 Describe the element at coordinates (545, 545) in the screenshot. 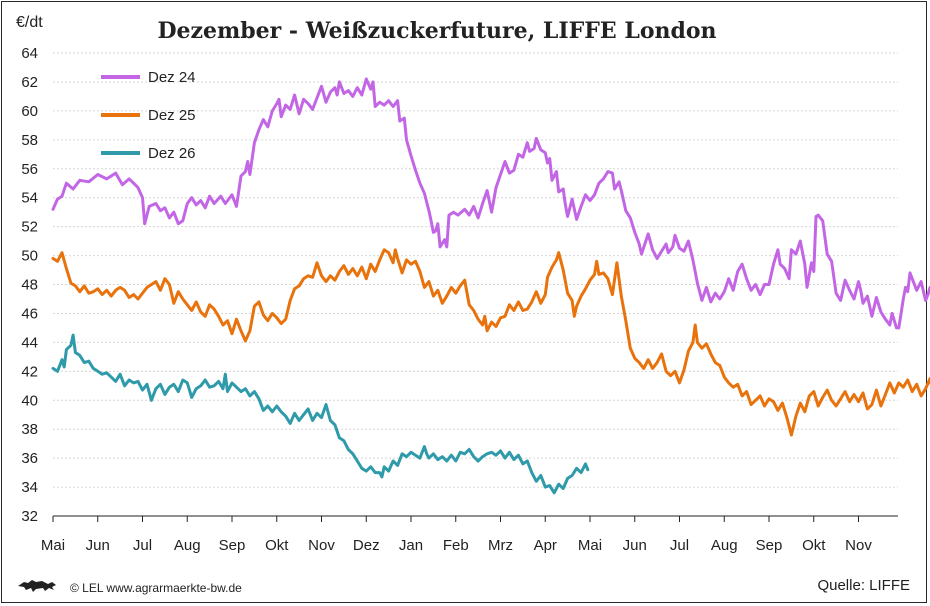

I see `x-tick-label: Apr` at that location.